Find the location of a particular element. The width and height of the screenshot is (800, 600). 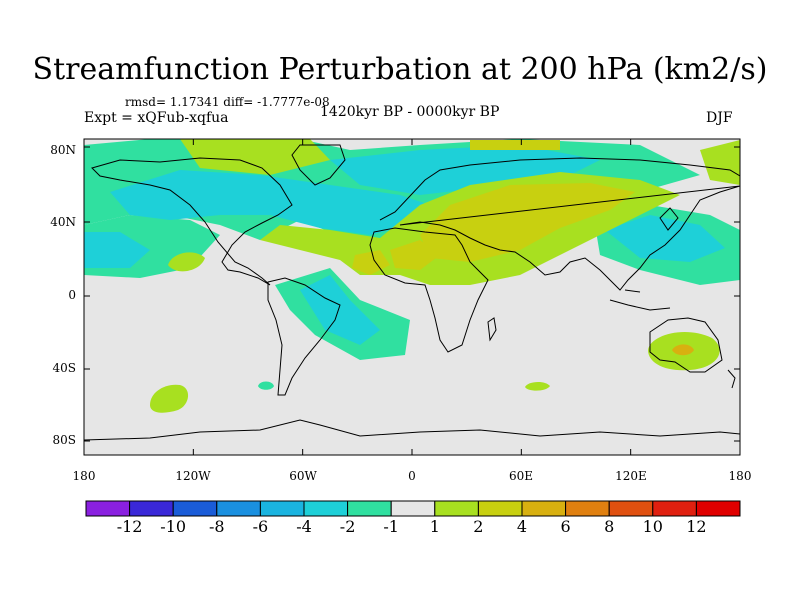

contour-positive-indian-small is located at coordinates (537, 386).